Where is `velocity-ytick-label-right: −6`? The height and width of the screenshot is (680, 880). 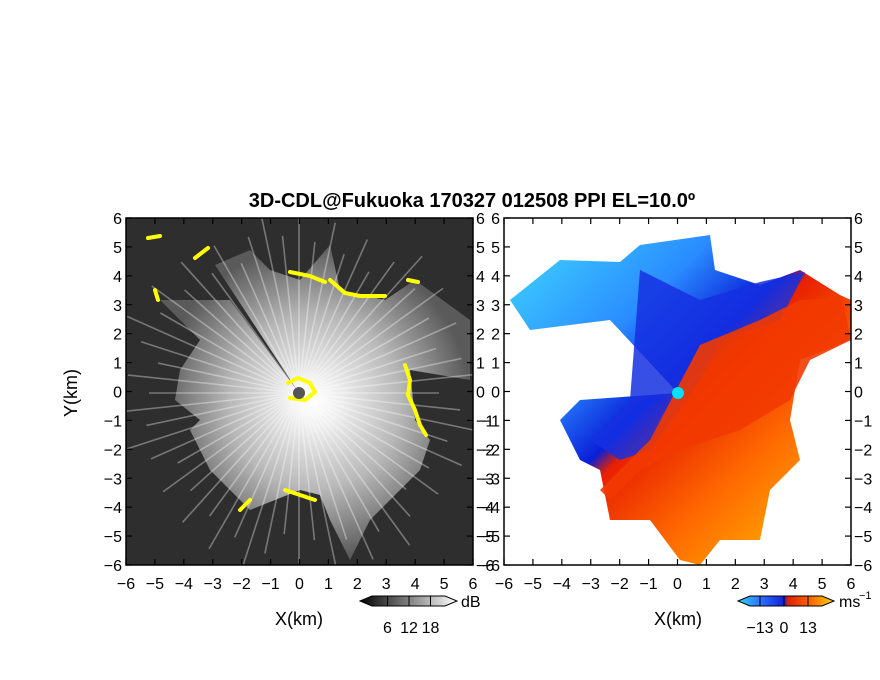 velocity-ytick-label-right: −6 is located at coordinates (863, 566).